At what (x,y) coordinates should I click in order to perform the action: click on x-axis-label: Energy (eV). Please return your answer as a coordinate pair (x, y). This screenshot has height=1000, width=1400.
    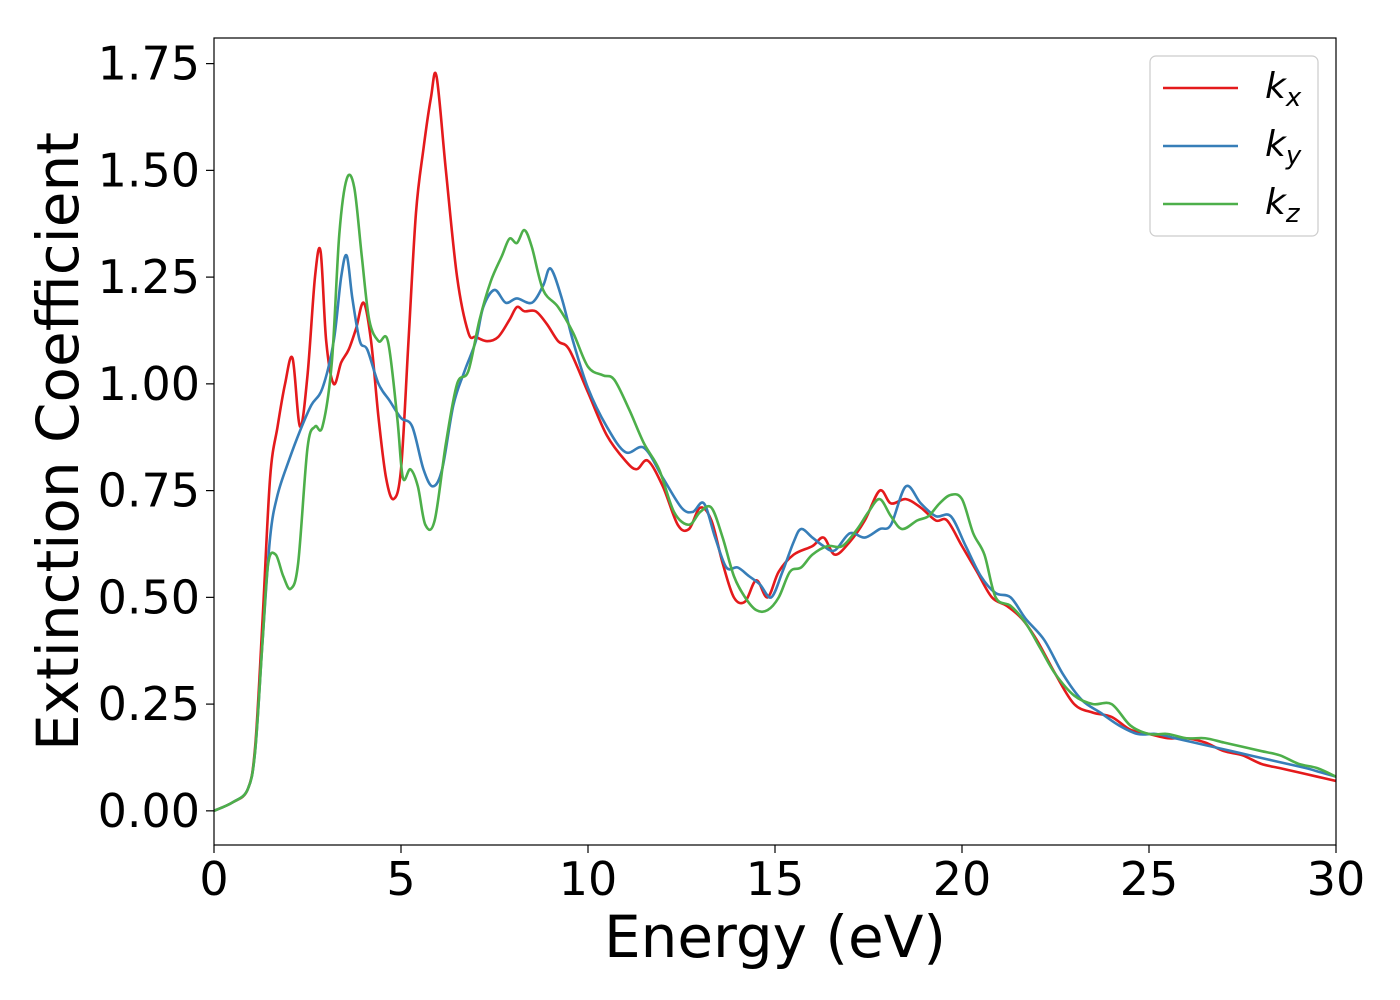
    Looking at the image, I should click on (775, 937).